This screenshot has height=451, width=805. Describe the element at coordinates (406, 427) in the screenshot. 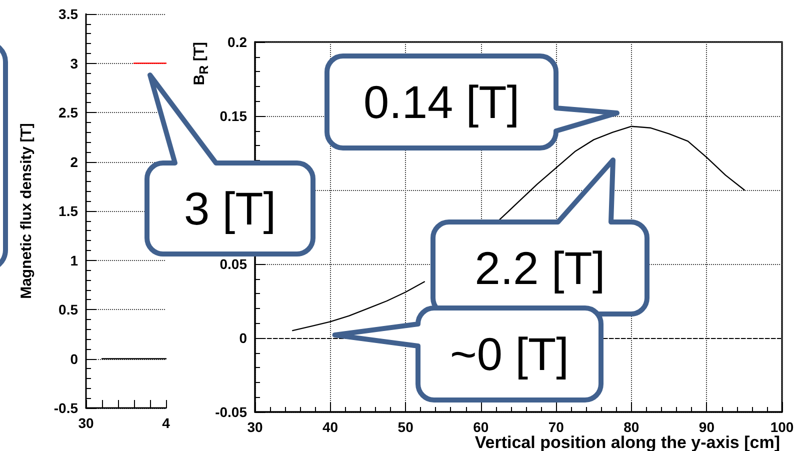

I see `x-tick-label: 50` at that location.